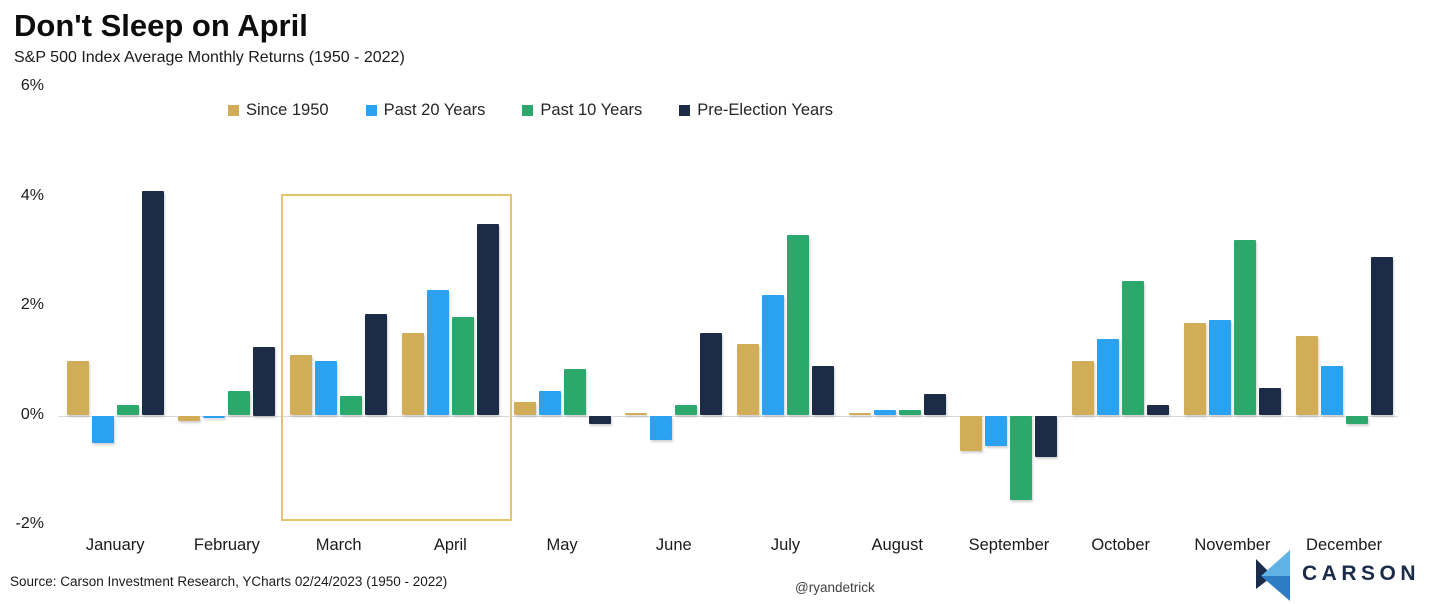  What do you see at coordinates (1009, 545) in the screenshot?
I see `x-axis-label: September` at bounding box center [1009, 545].